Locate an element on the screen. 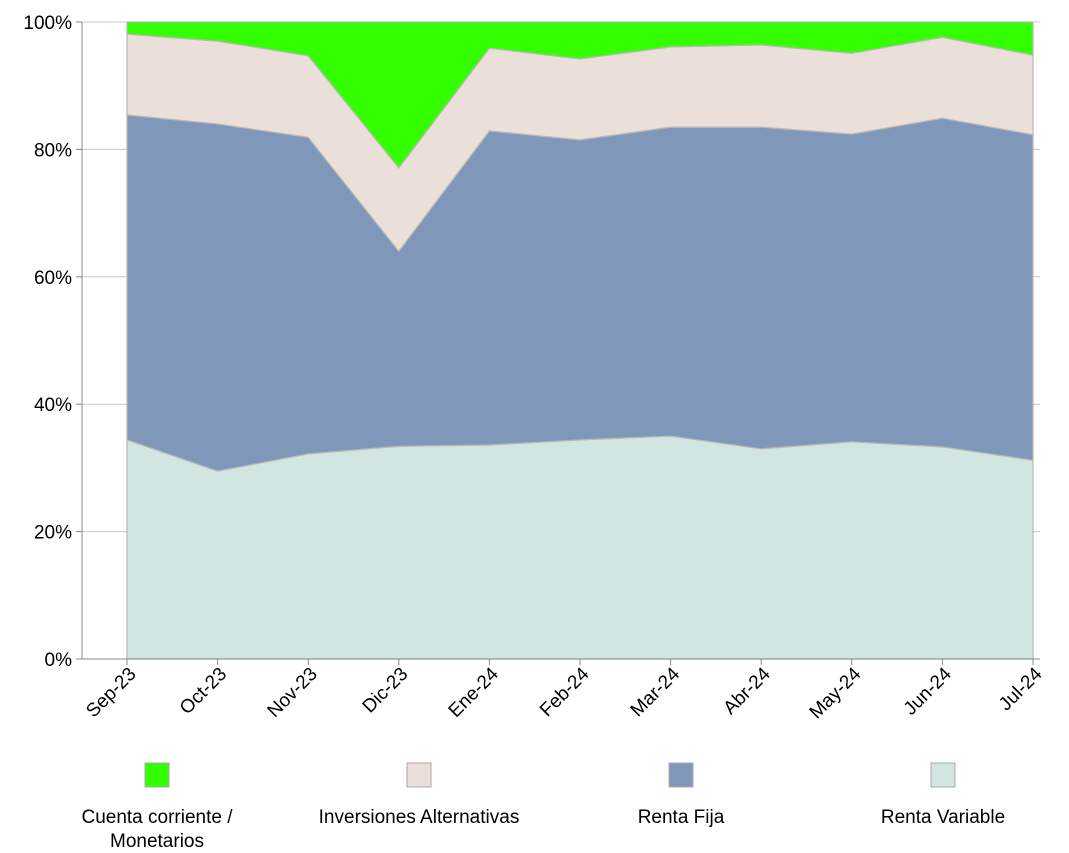 This screenshot has height=853, width=1069. y-tick-label: 0% is located at coordinates (59, 660).